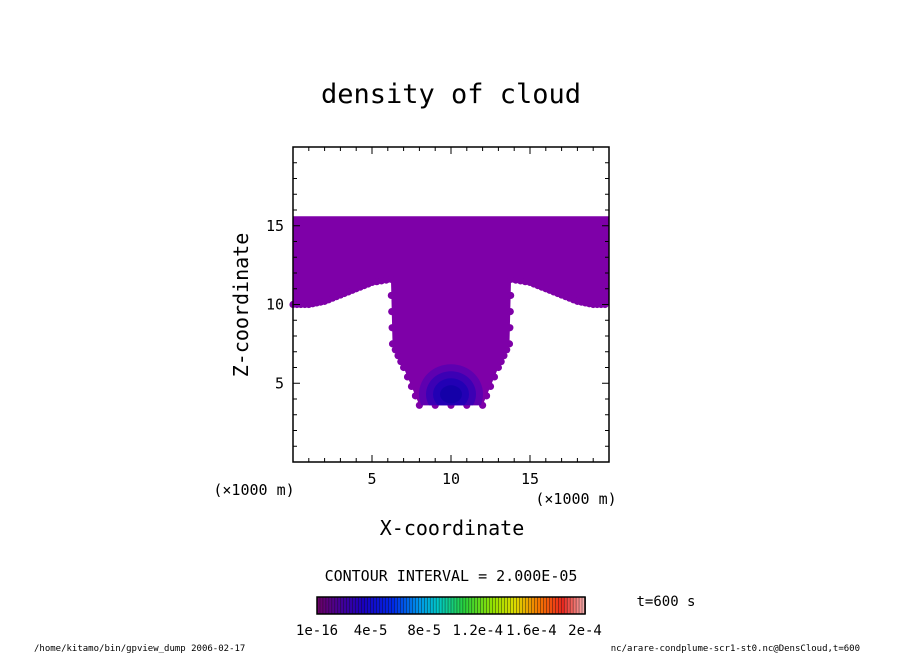 The height and width of the screenshot is (654, 904). I want to click on y-tick-labels: 5 10 15, so click(275, 305).